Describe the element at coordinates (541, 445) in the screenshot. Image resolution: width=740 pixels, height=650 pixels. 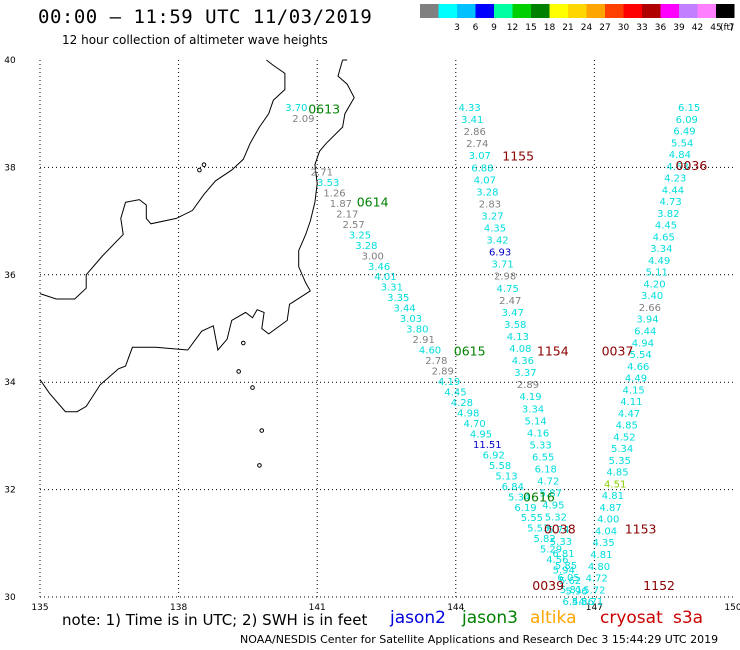
I see `wave-height-reading: 5.33` at that location.